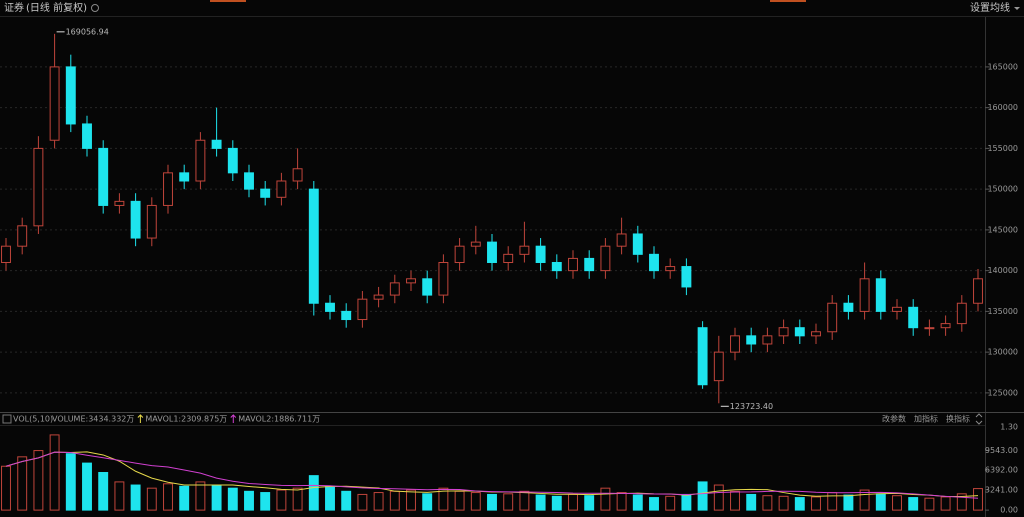  What do you see at coordinates (894, 419) in the screenshot?
I see `indicator-button: 改参数` at bounding box center [894, 419].